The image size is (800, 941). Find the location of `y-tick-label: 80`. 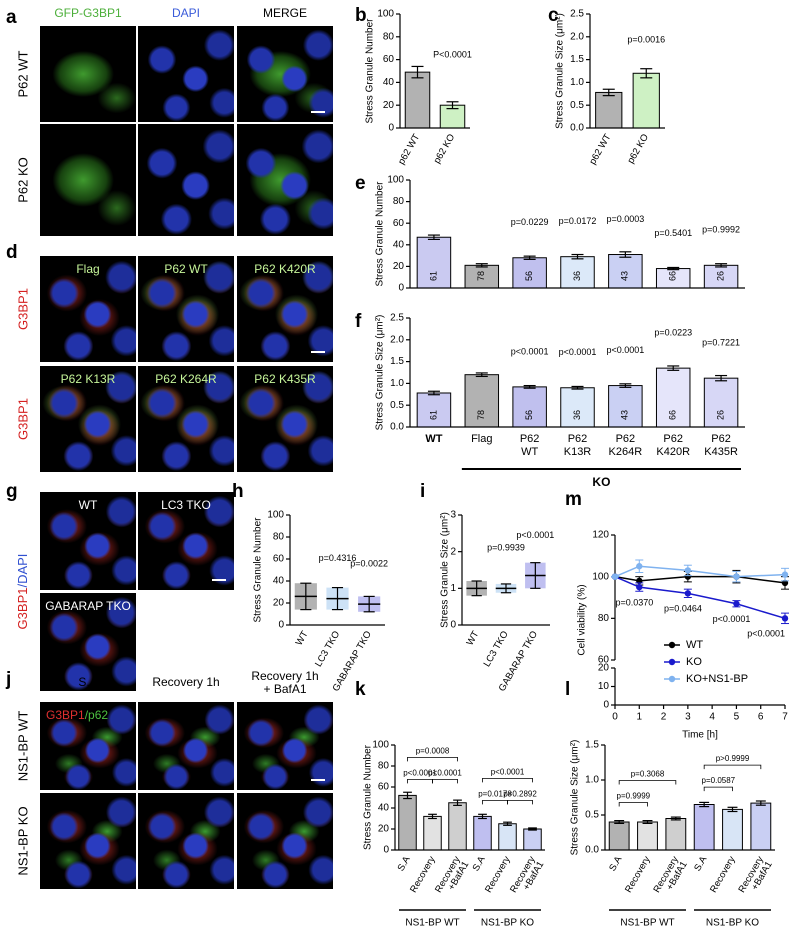

y-tick-label: 80 is located at coordinates (279, 537).